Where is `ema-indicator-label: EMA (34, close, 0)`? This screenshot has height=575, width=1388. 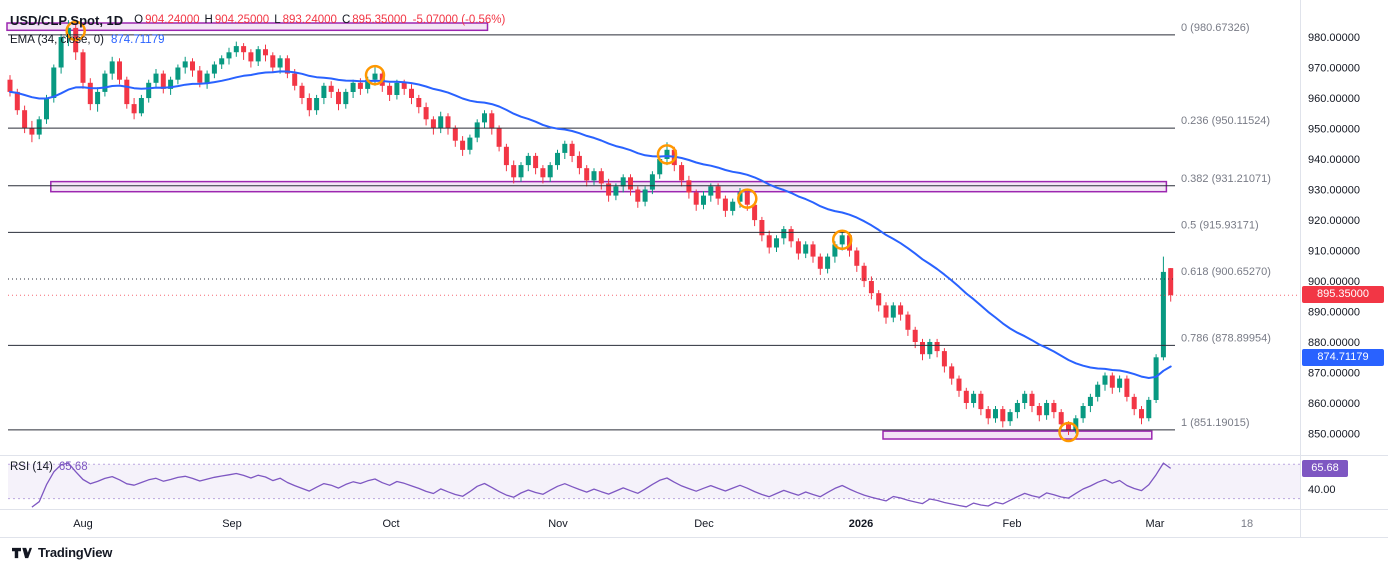 ema-indicator-label: EMA (34, close, 0) is located at coordinates (57, 40).